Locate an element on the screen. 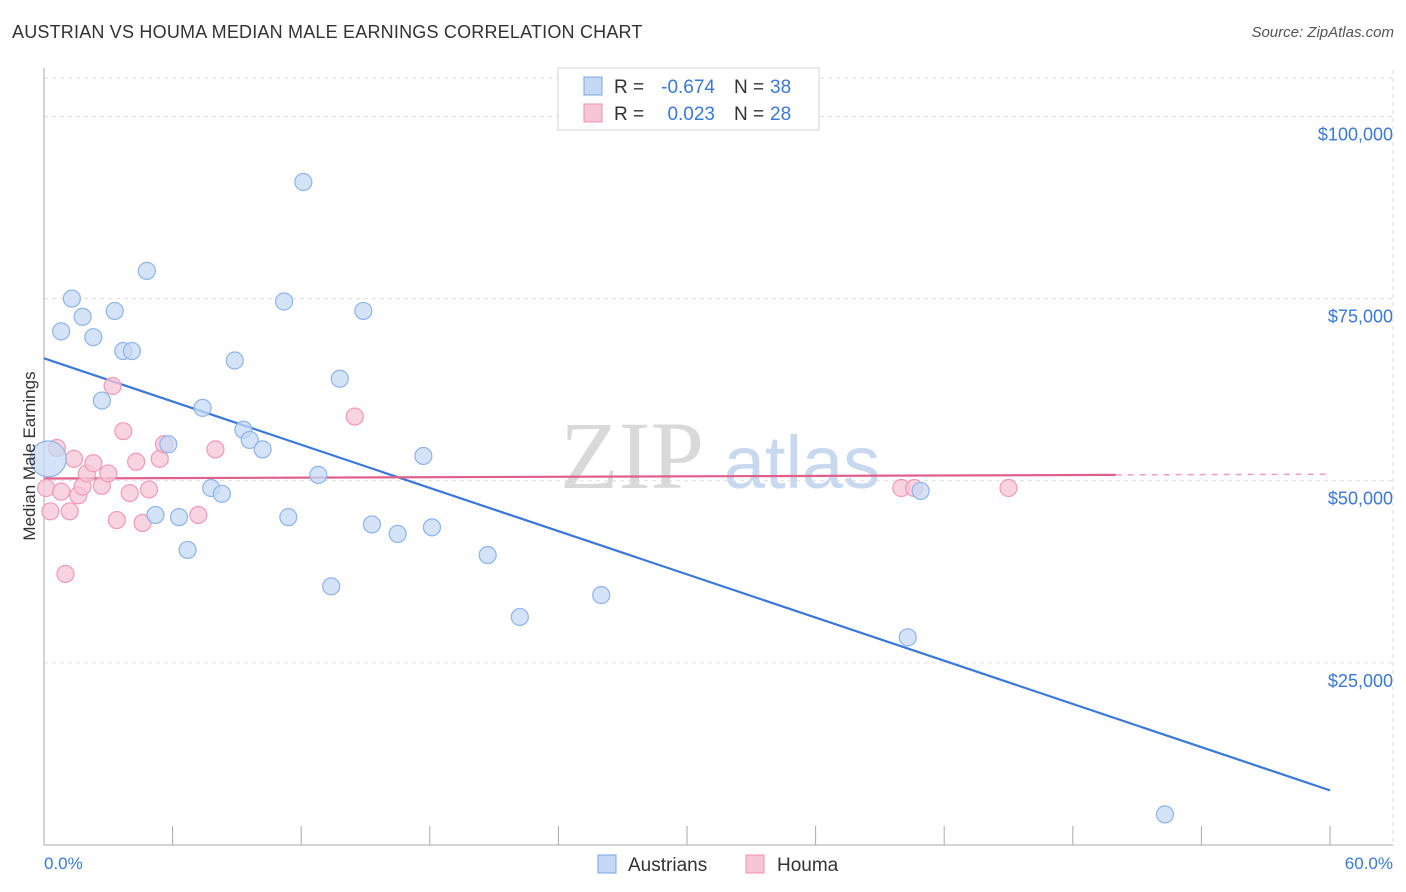 The image size is (1406, 892). stats-r-label-austrians: R = is located at coordinates (629, 87).